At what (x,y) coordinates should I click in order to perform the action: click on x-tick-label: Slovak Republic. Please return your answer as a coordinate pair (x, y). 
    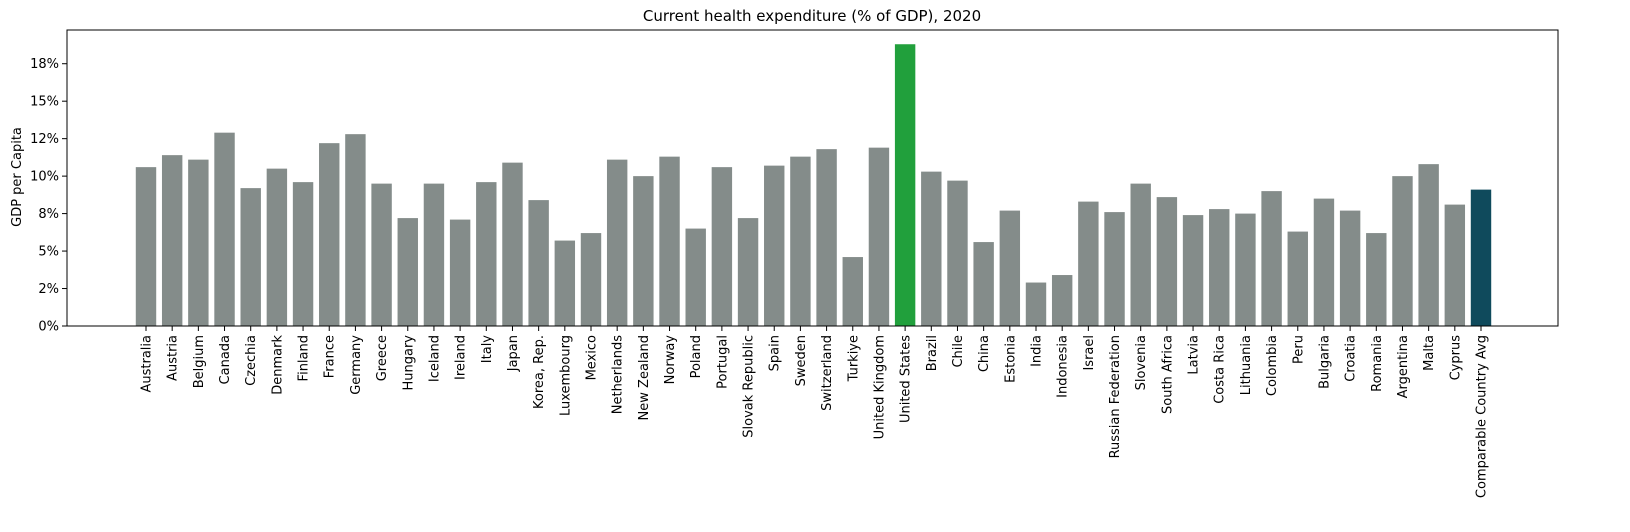
    Looking at the image, I should click on (749, 386).